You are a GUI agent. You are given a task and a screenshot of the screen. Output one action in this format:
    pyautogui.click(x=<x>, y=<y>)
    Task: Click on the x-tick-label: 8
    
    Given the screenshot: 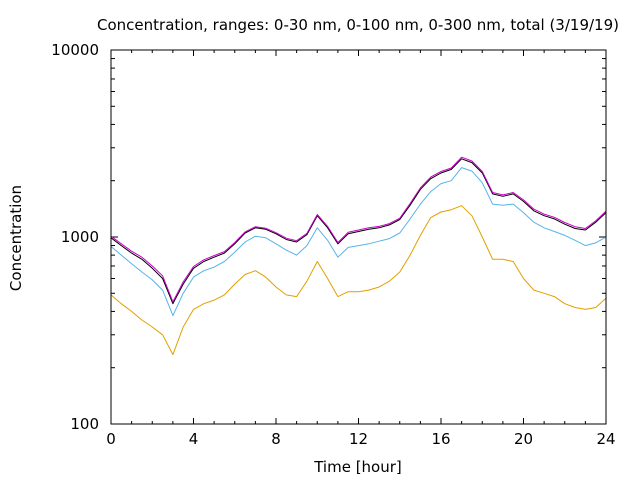 What is the action you would take?
    pyautogui.click(x=276, y=439)
    